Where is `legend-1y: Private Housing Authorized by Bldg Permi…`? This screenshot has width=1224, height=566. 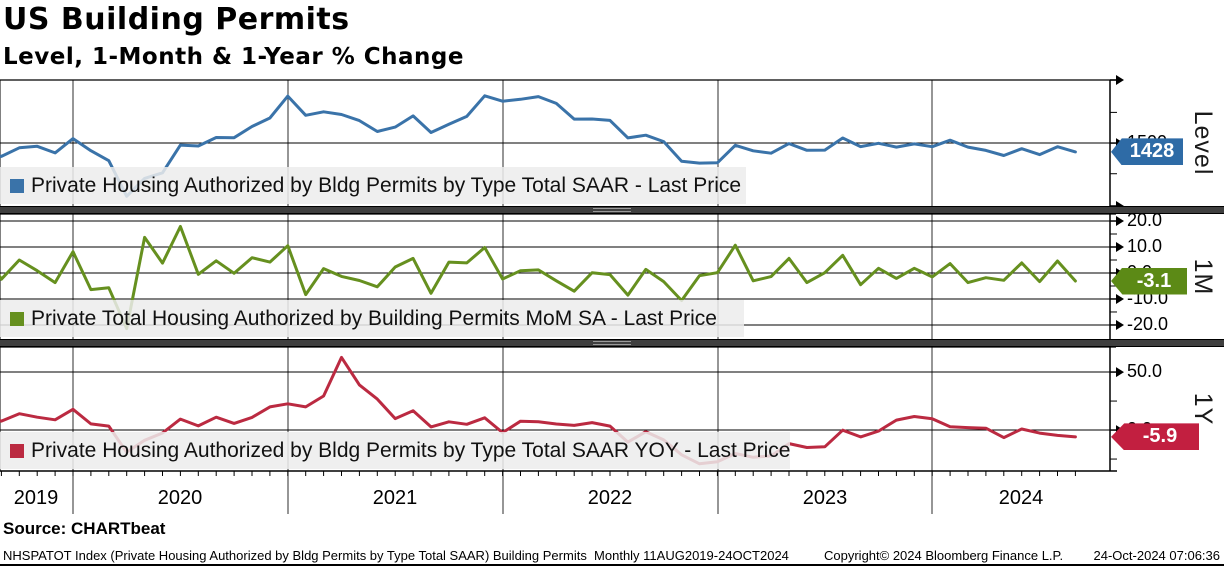 legend-1y: Private Housing Authorized by Bldg Permi… is located at coordinates (395, 450).